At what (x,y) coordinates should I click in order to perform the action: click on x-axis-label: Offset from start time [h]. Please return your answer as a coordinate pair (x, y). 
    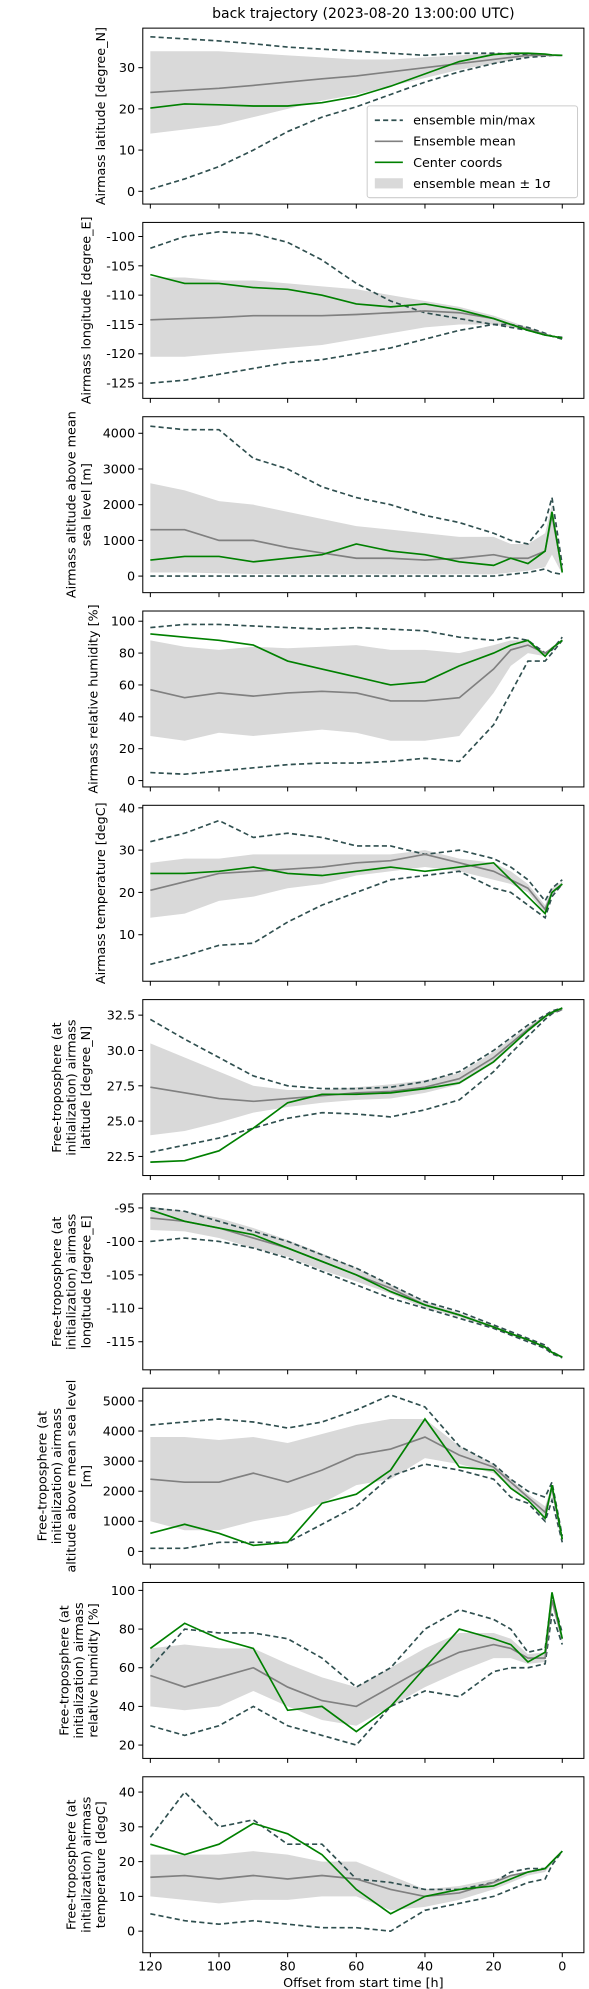
    Looking at the image, I should click on (363, 1982).